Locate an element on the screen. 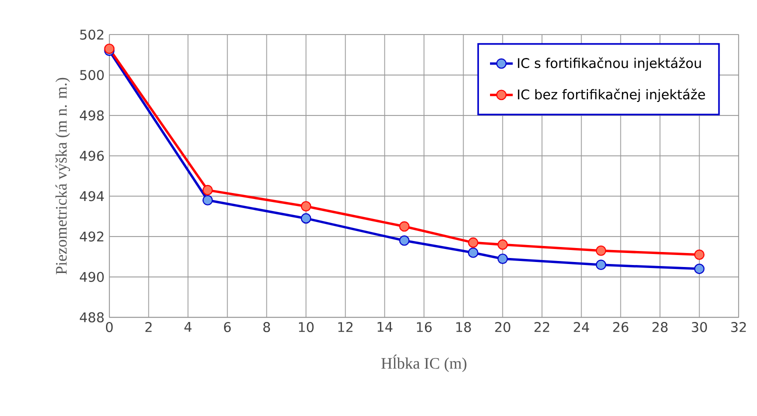 The height and width of the screenshot is (416, 757). y-tick-label: 498 is located at coordinates (92, 115).